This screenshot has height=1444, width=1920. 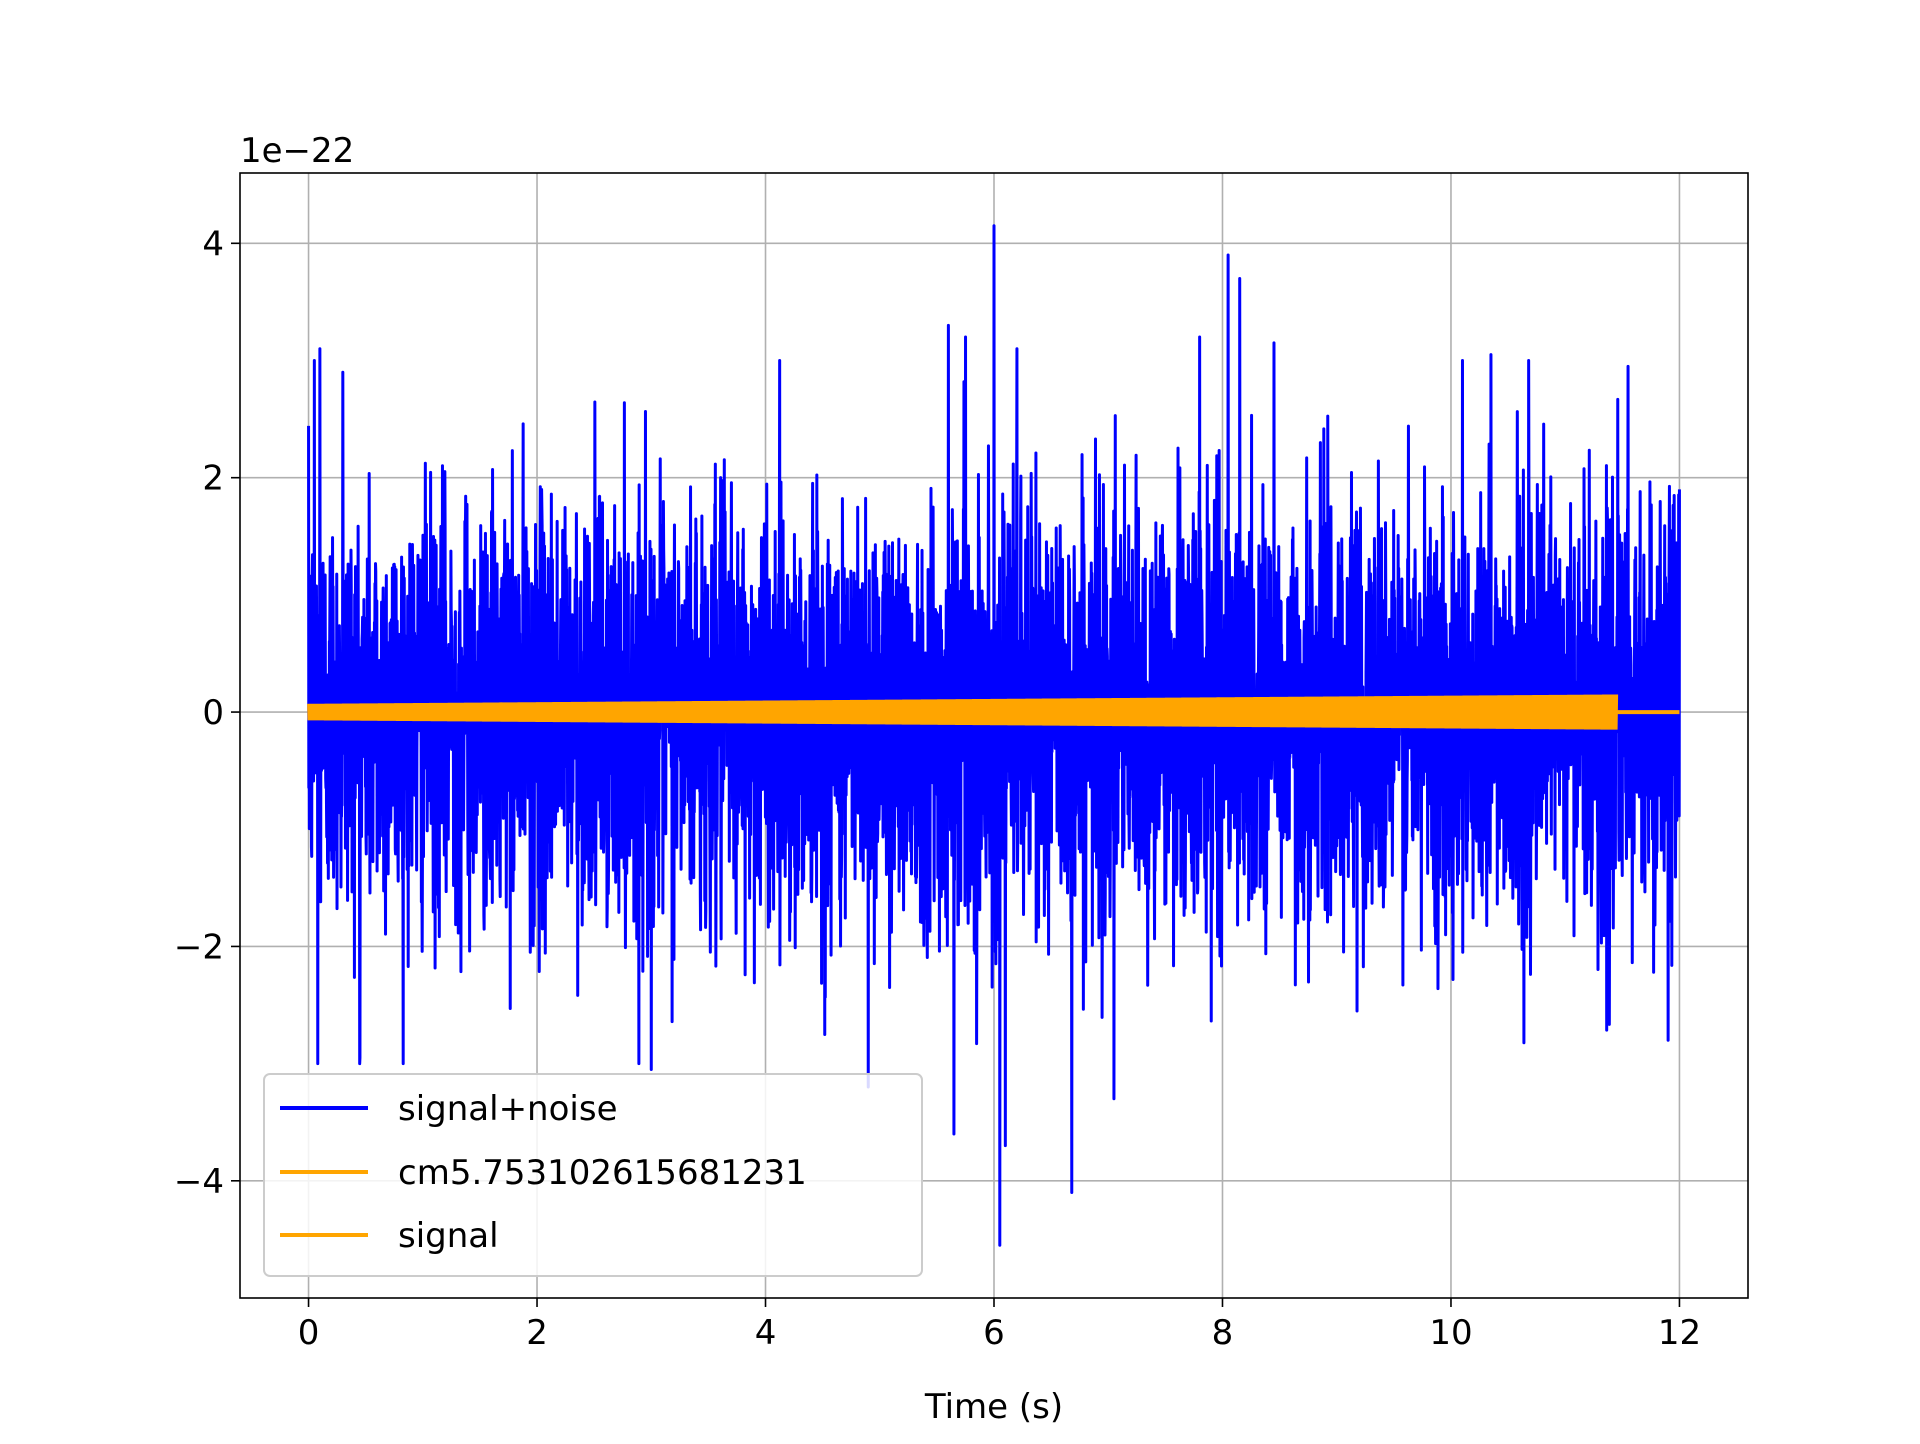 I want to click on legend-label-cm: cm5.753102615681231, so click(x=602, y=1173).